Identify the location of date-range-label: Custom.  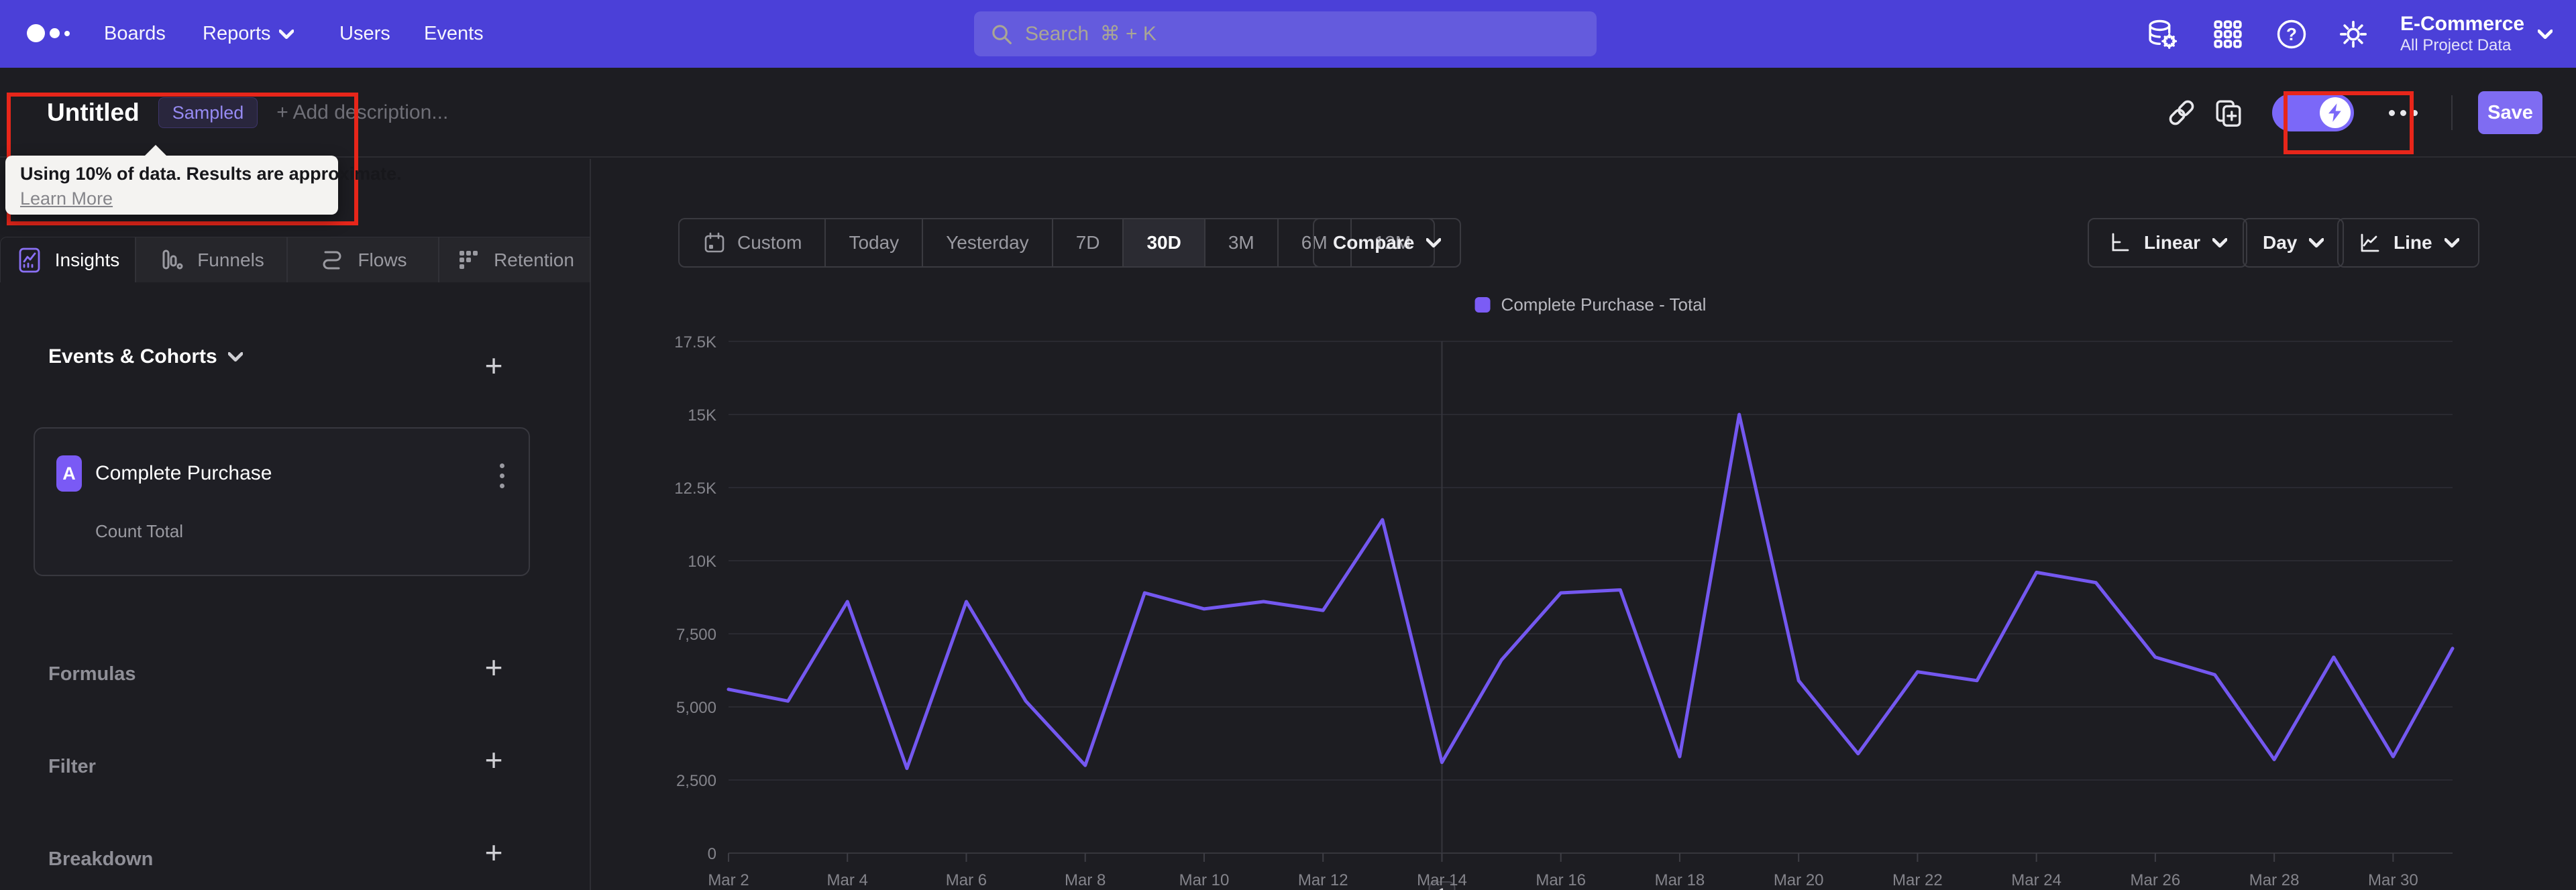
(769, 242).